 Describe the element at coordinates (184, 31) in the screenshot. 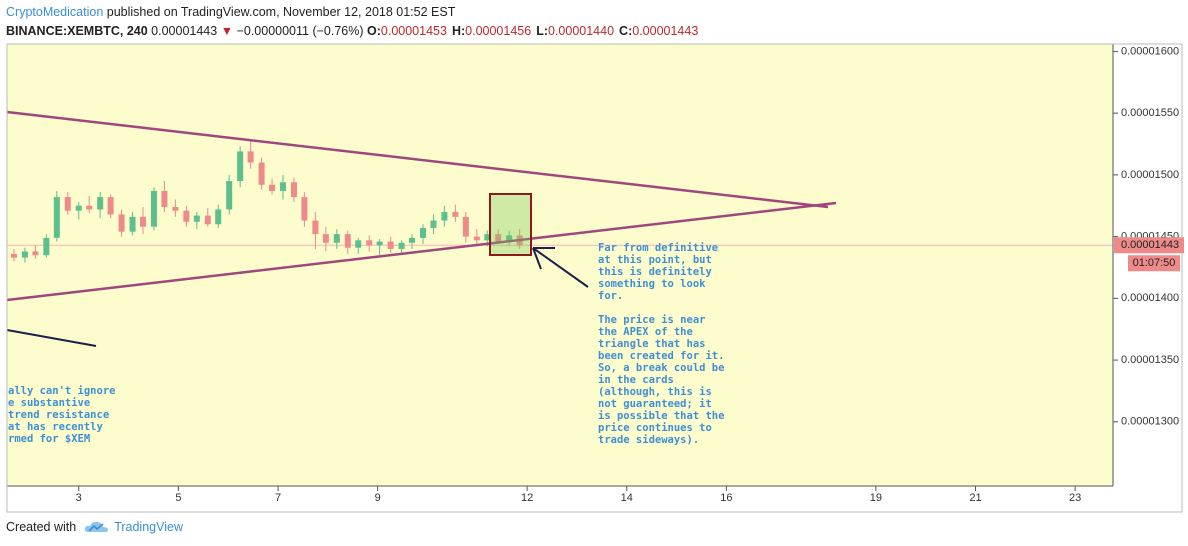

I see `last: 0.00001443` at that location.